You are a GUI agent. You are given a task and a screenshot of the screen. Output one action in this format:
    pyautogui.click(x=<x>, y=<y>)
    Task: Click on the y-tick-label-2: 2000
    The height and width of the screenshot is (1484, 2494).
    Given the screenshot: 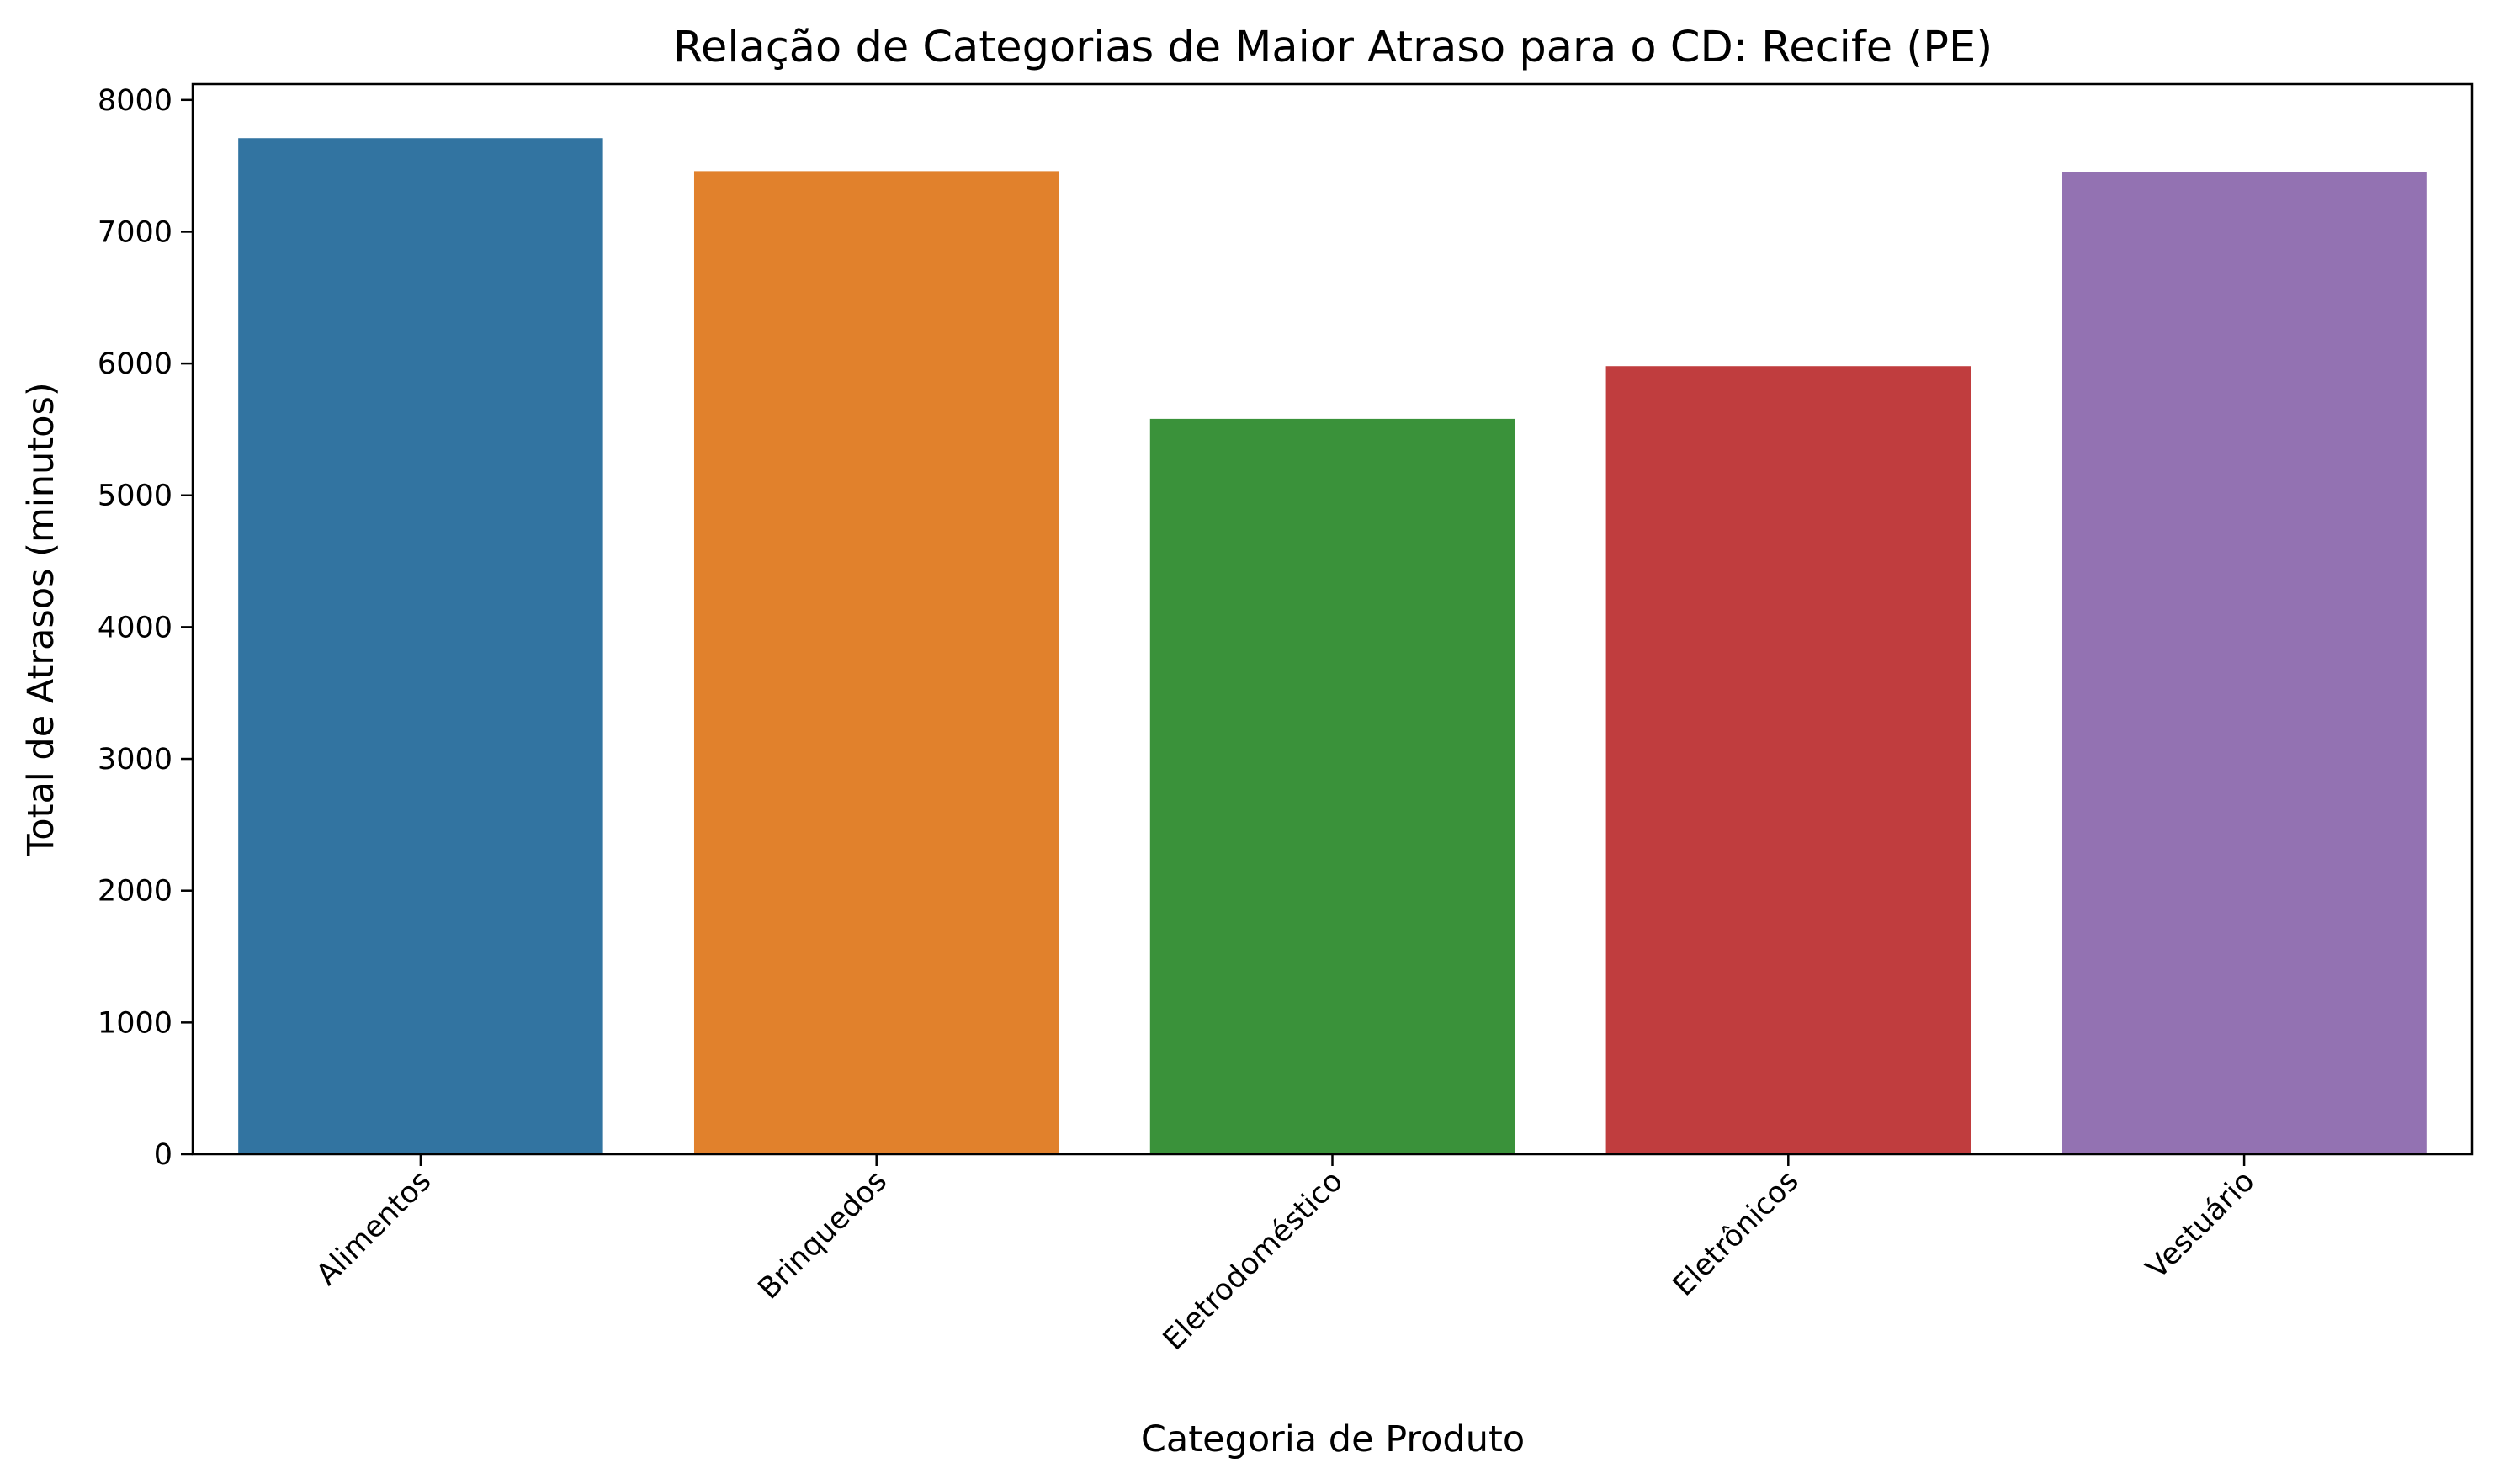 What is the action you would take?
    pyautogui.click(x=135, y=892)
    